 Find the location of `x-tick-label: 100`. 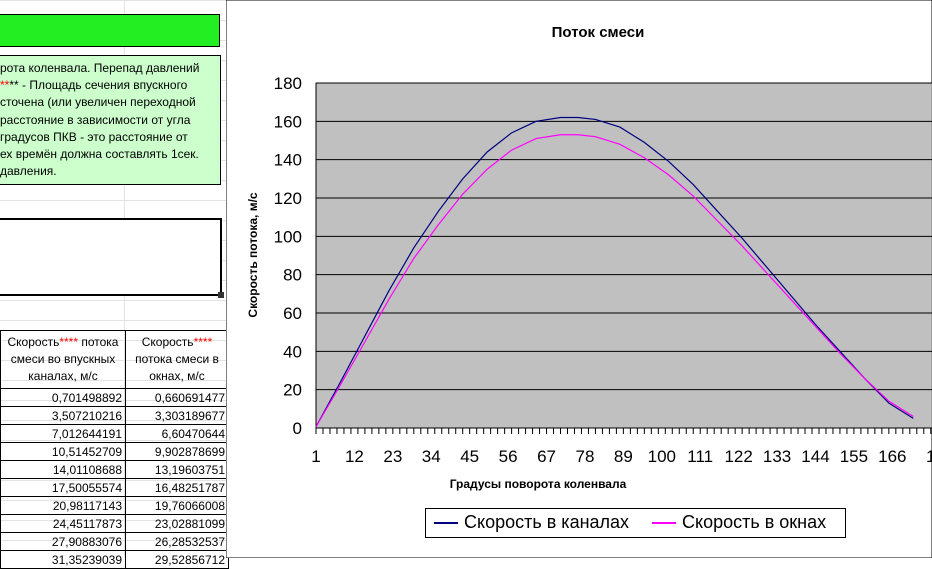

x-tick-label: 100 is located at coordinates (662, 456).